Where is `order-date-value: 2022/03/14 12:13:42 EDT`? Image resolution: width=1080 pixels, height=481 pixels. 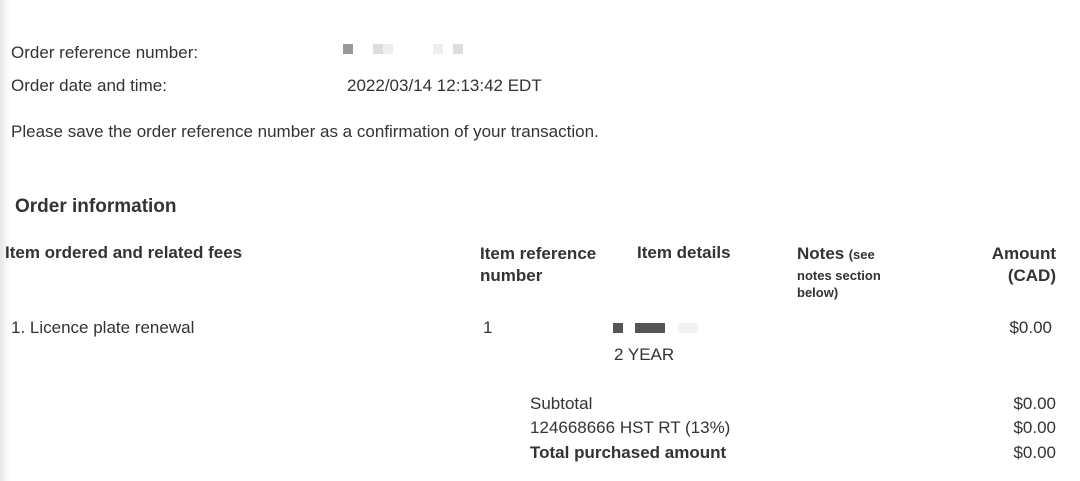 order-date-value: 2022/03/14 12:13:42 EDT is located at coordinates (444, 85).